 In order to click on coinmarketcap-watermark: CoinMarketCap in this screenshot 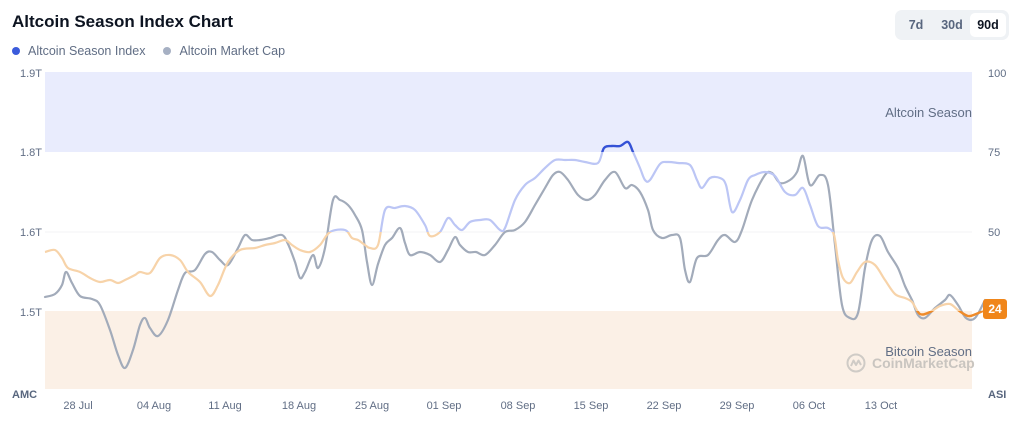, I will do `click(910, 363)`.